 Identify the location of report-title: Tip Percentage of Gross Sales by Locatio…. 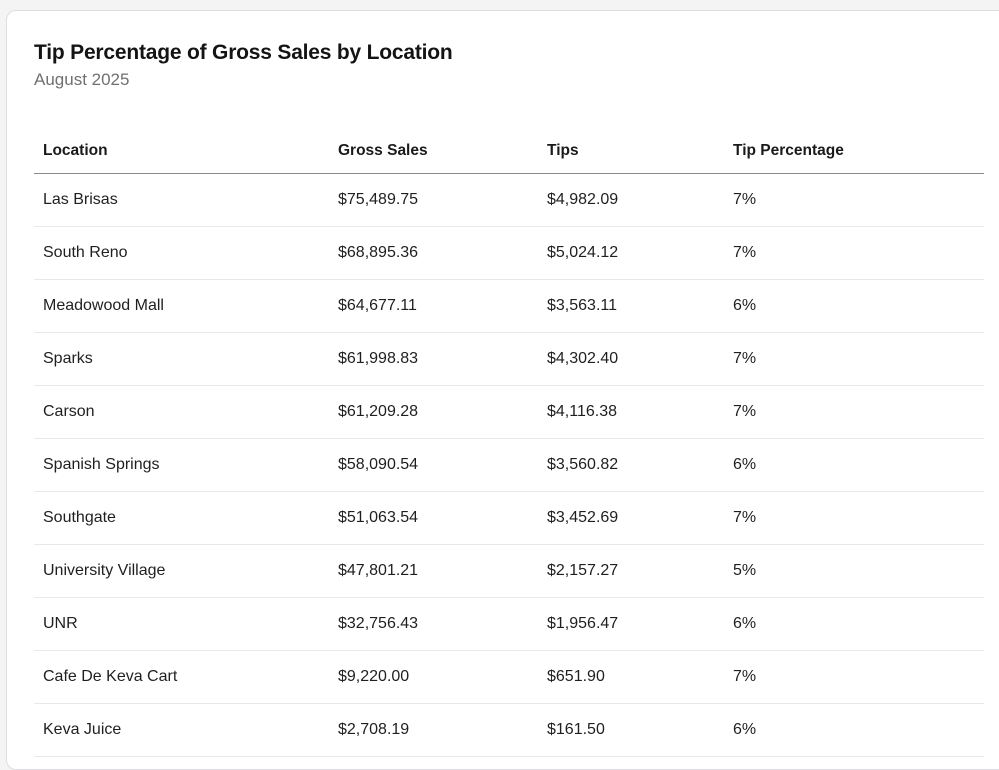
(243, 52).